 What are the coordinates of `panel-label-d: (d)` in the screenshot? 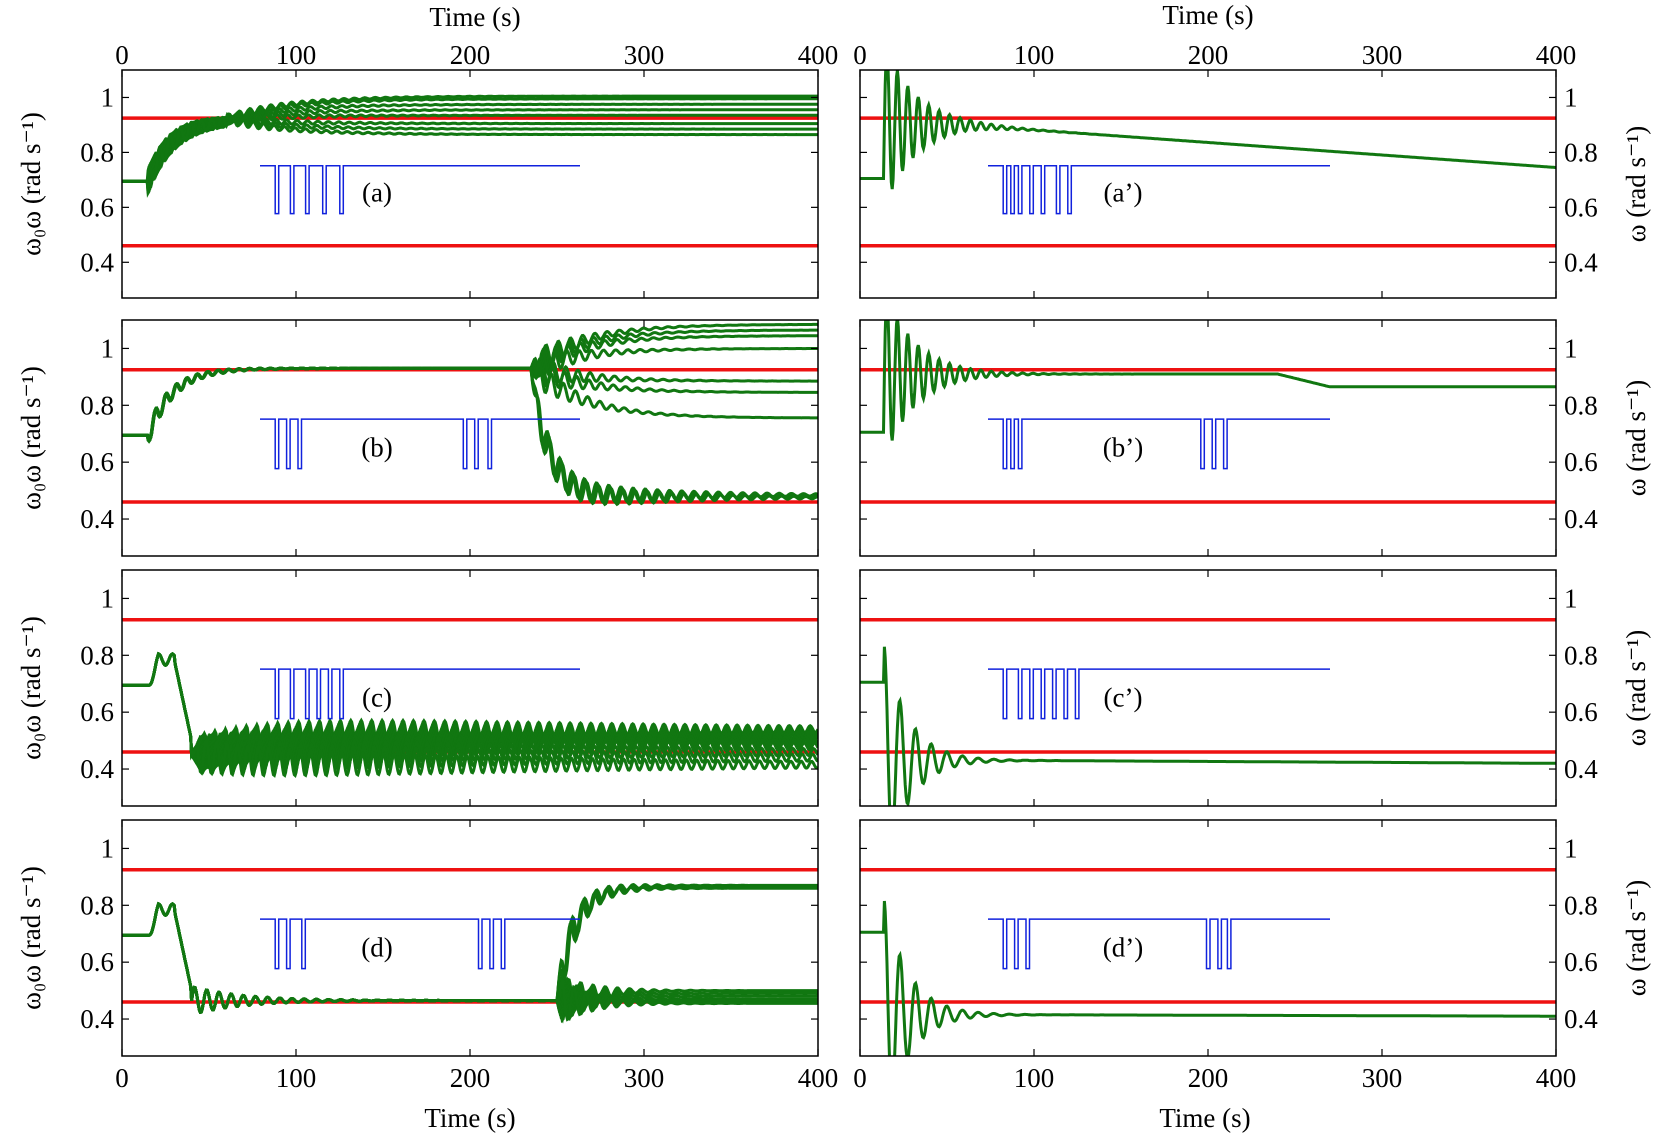 It's located at (376, 947).